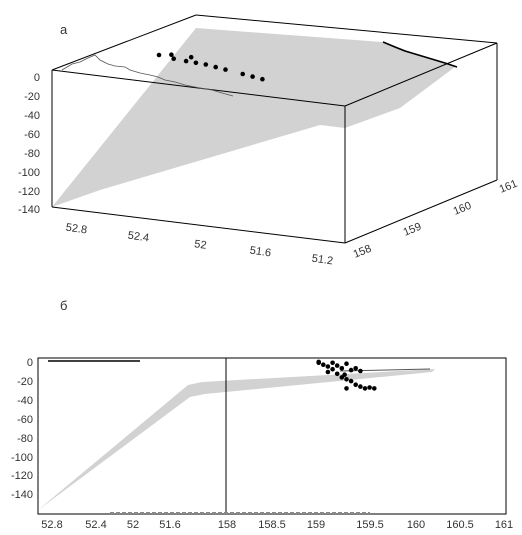 Image resolution: width=522 pixels, height=535 pixels. What do you see at coordinates (147, 75) in the screenshot?
I see `panel-a-coastline-left` at bounding box center [147, 75].